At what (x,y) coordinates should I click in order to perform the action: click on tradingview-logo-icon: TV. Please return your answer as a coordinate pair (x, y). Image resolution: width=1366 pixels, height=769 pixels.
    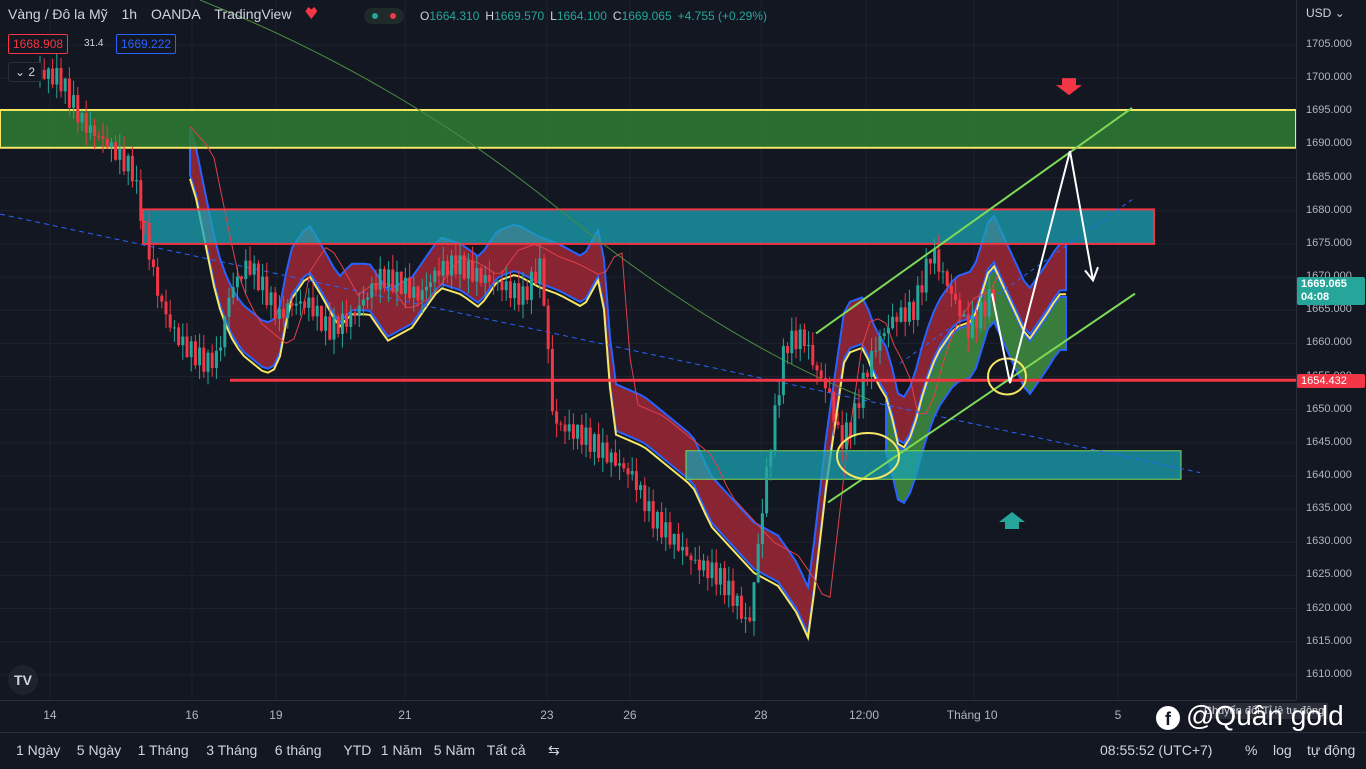
    Looking at the image, I should click on (23, 680).